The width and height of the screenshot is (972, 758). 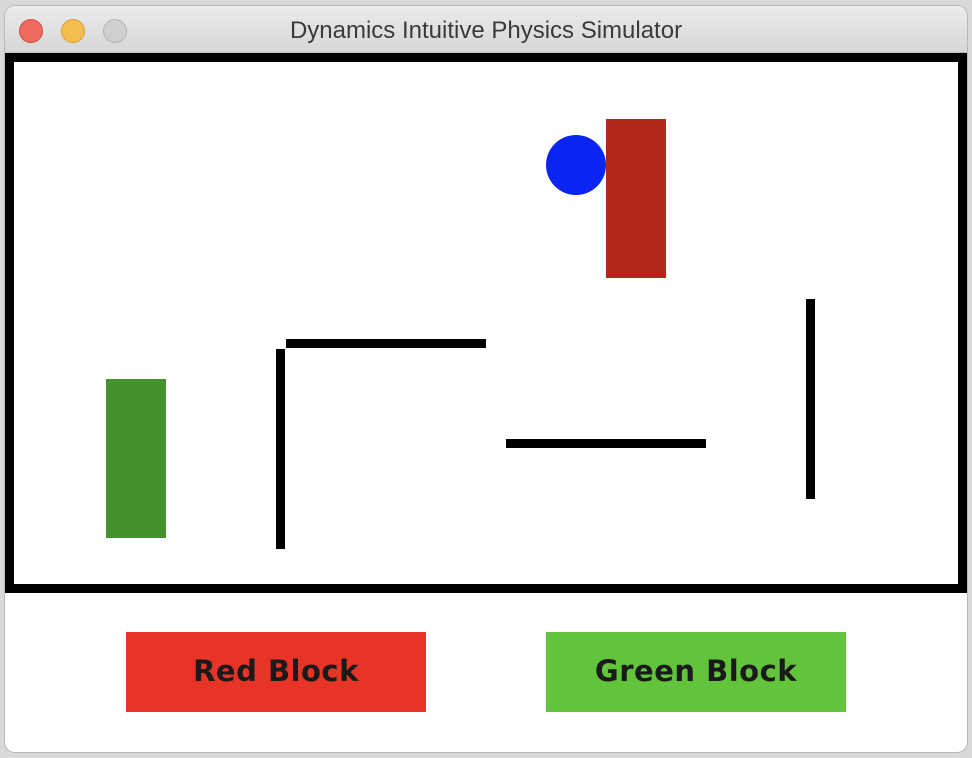 What do you see at coordinates (576, 165) in the screenshot?
I see `blue-ball` at bounding box center [576, 165].